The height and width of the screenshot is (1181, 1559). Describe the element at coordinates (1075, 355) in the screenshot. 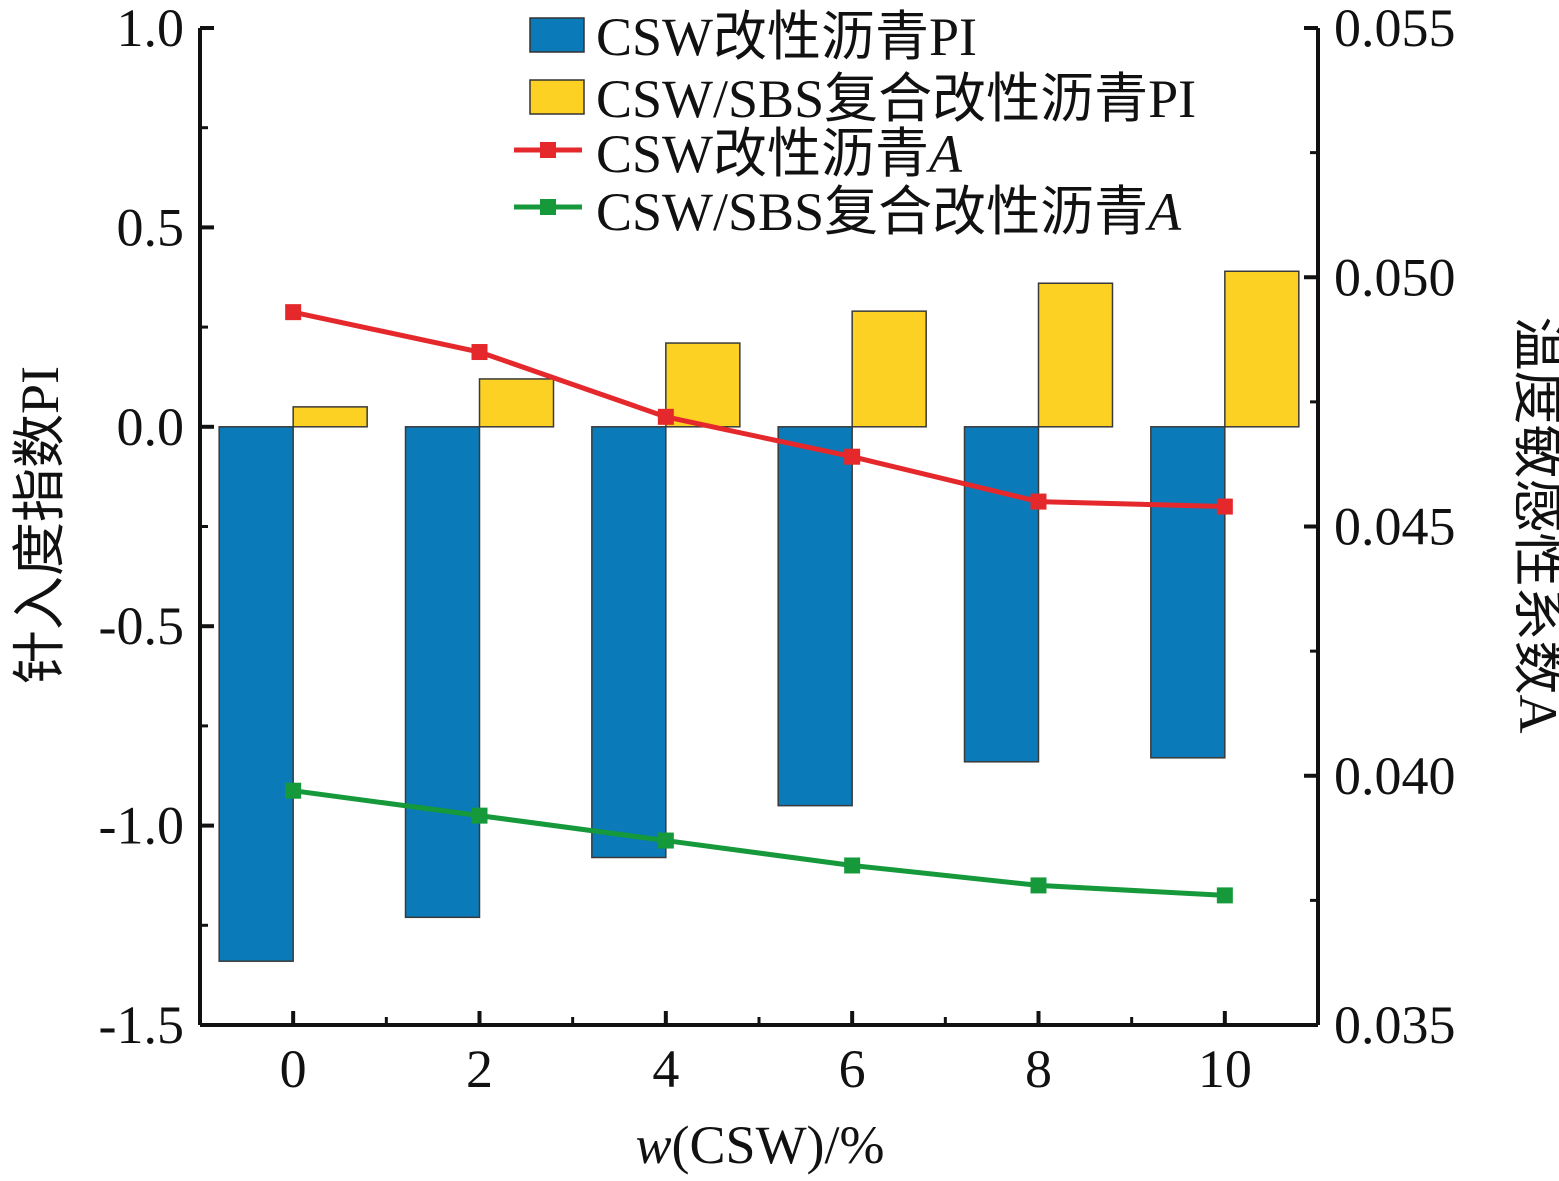

I see `bar-series1-x8` at that location.